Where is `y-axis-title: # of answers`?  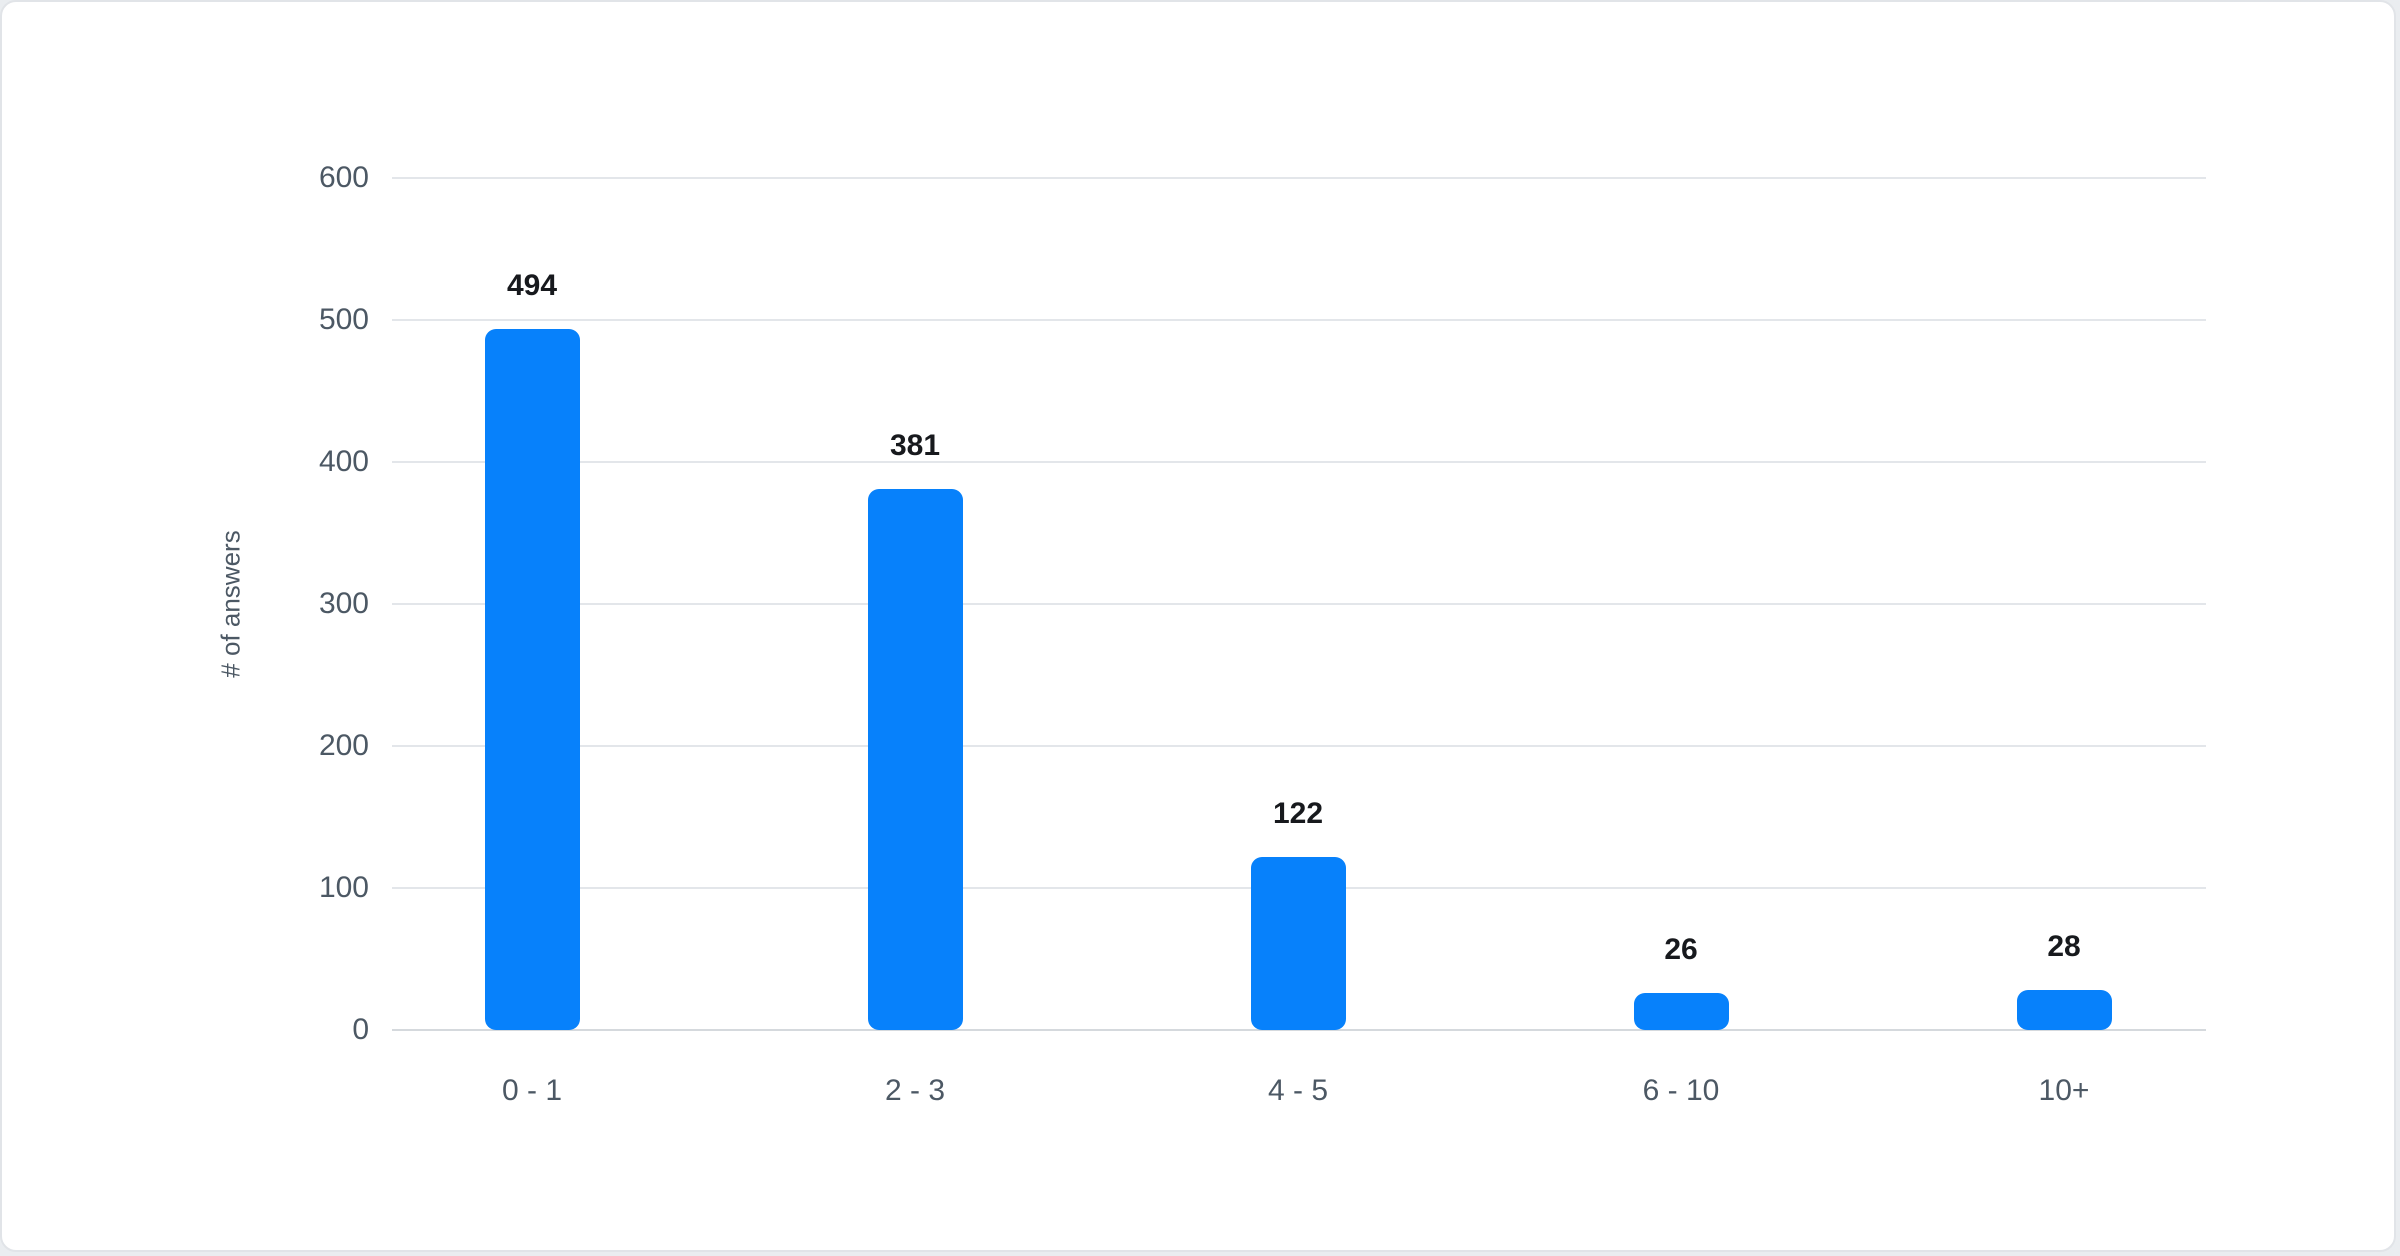 y-axis-title: # of answers is located at coordinates (230, 604).